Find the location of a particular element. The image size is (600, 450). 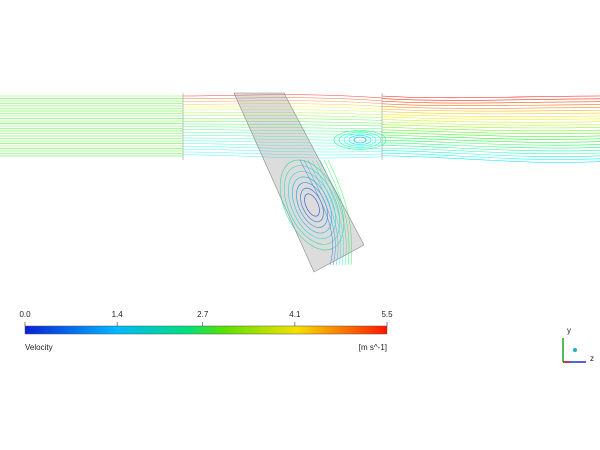

tick-label: 0.0 is located at coordinates (25, 314).